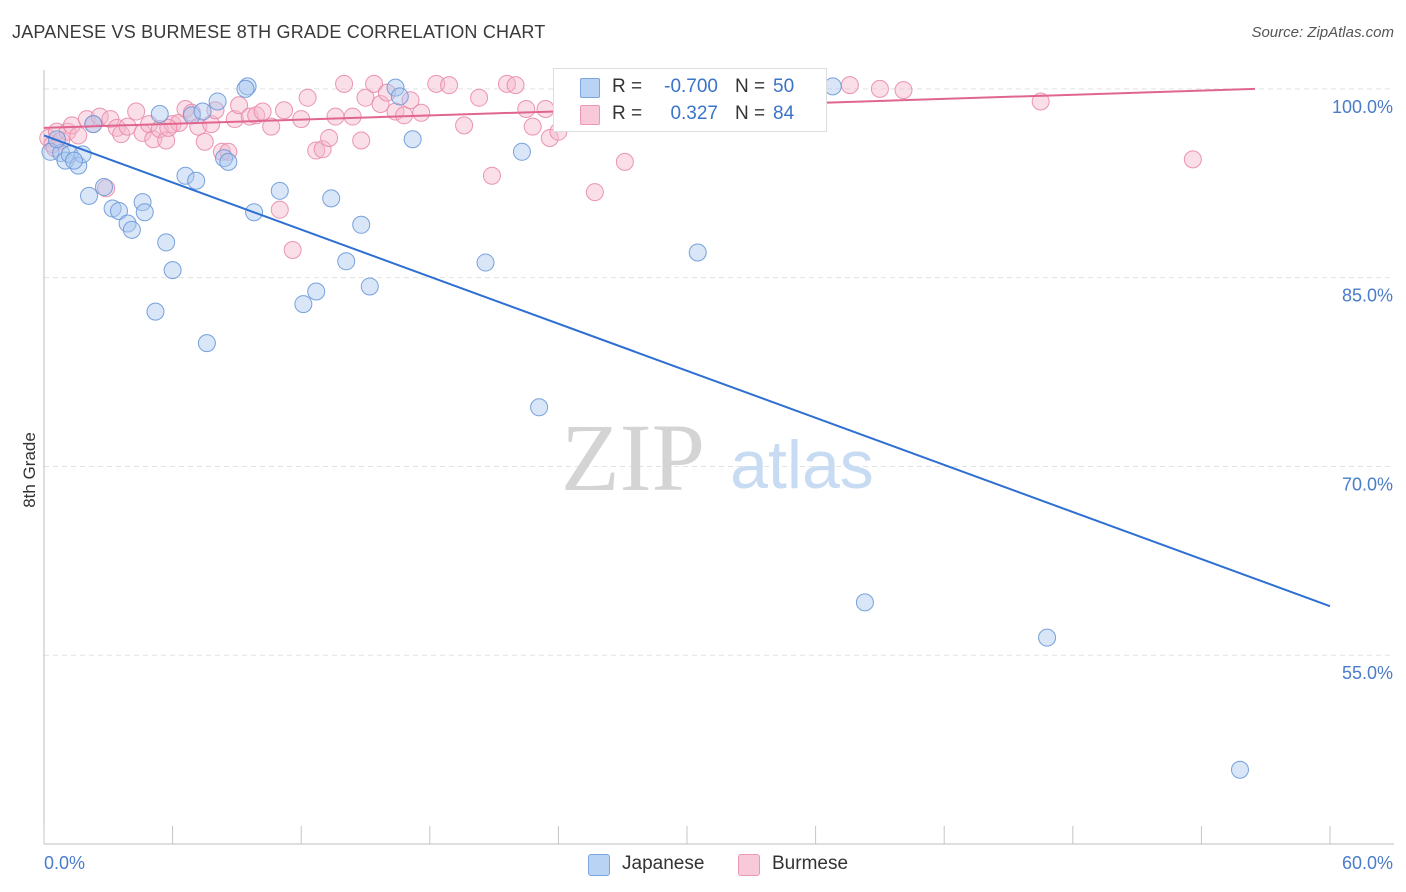 The width and height of the screenshot is (1406, 892). Describe the element at coordinates (627, 86) in the screenshot. I see `r-label: R =` at that location.